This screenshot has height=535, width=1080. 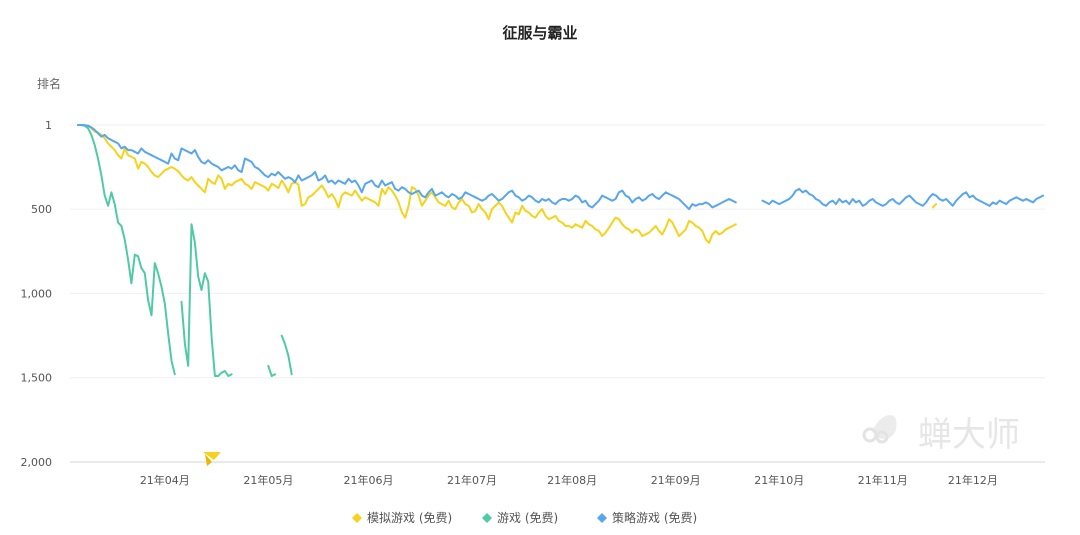 What do you see at coordinates (37, 462) in the screenshot?
I see `y-tick-label: 2,000` at bounding box center [37, 462].